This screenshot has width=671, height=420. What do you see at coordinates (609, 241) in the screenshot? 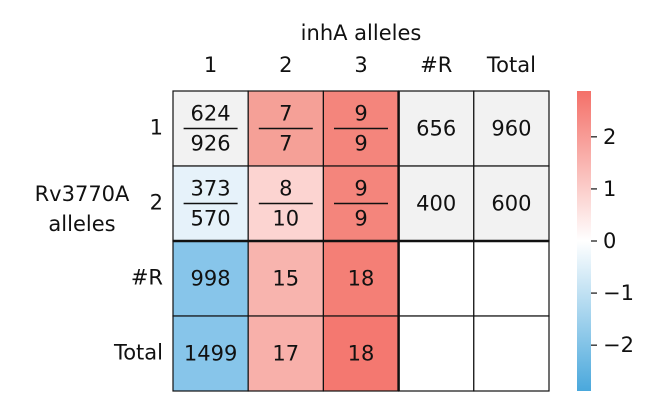
I see `colorbar-tick-label: 0` at bounding box center [609, 241].